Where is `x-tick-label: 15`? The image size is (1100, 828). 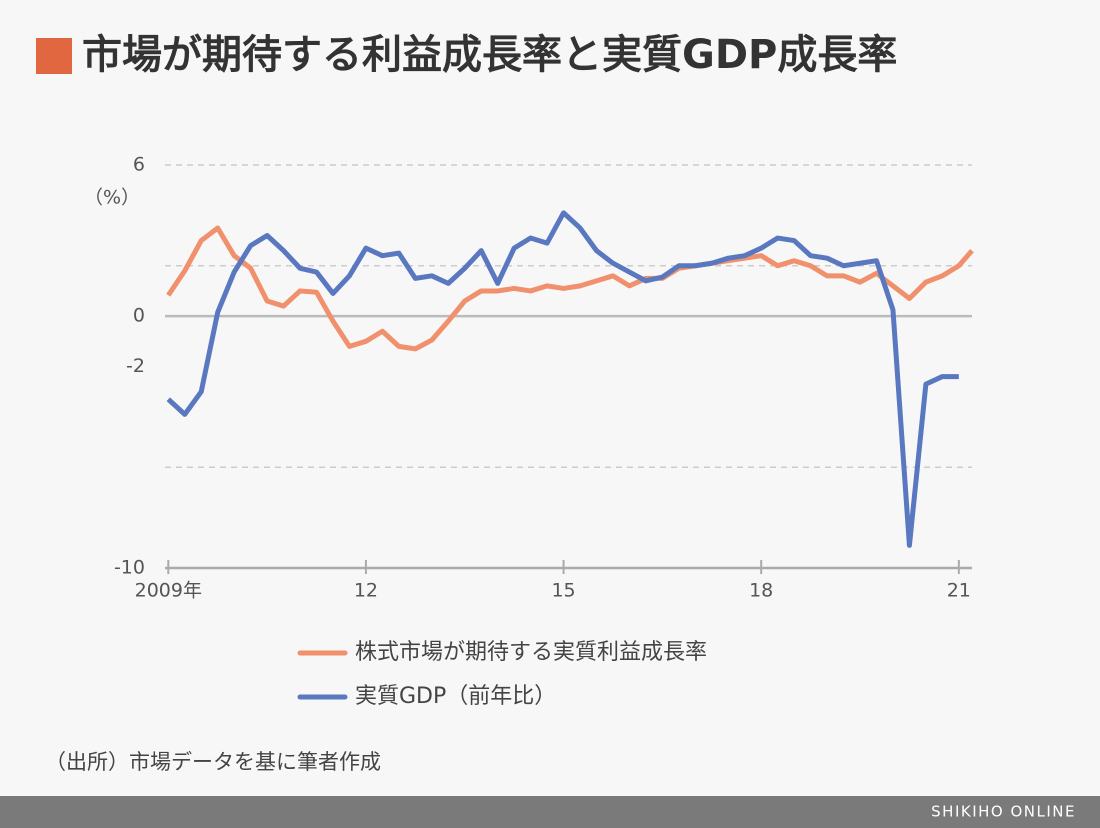
x-tick-label: 15 is located at coordinates (563, 591).